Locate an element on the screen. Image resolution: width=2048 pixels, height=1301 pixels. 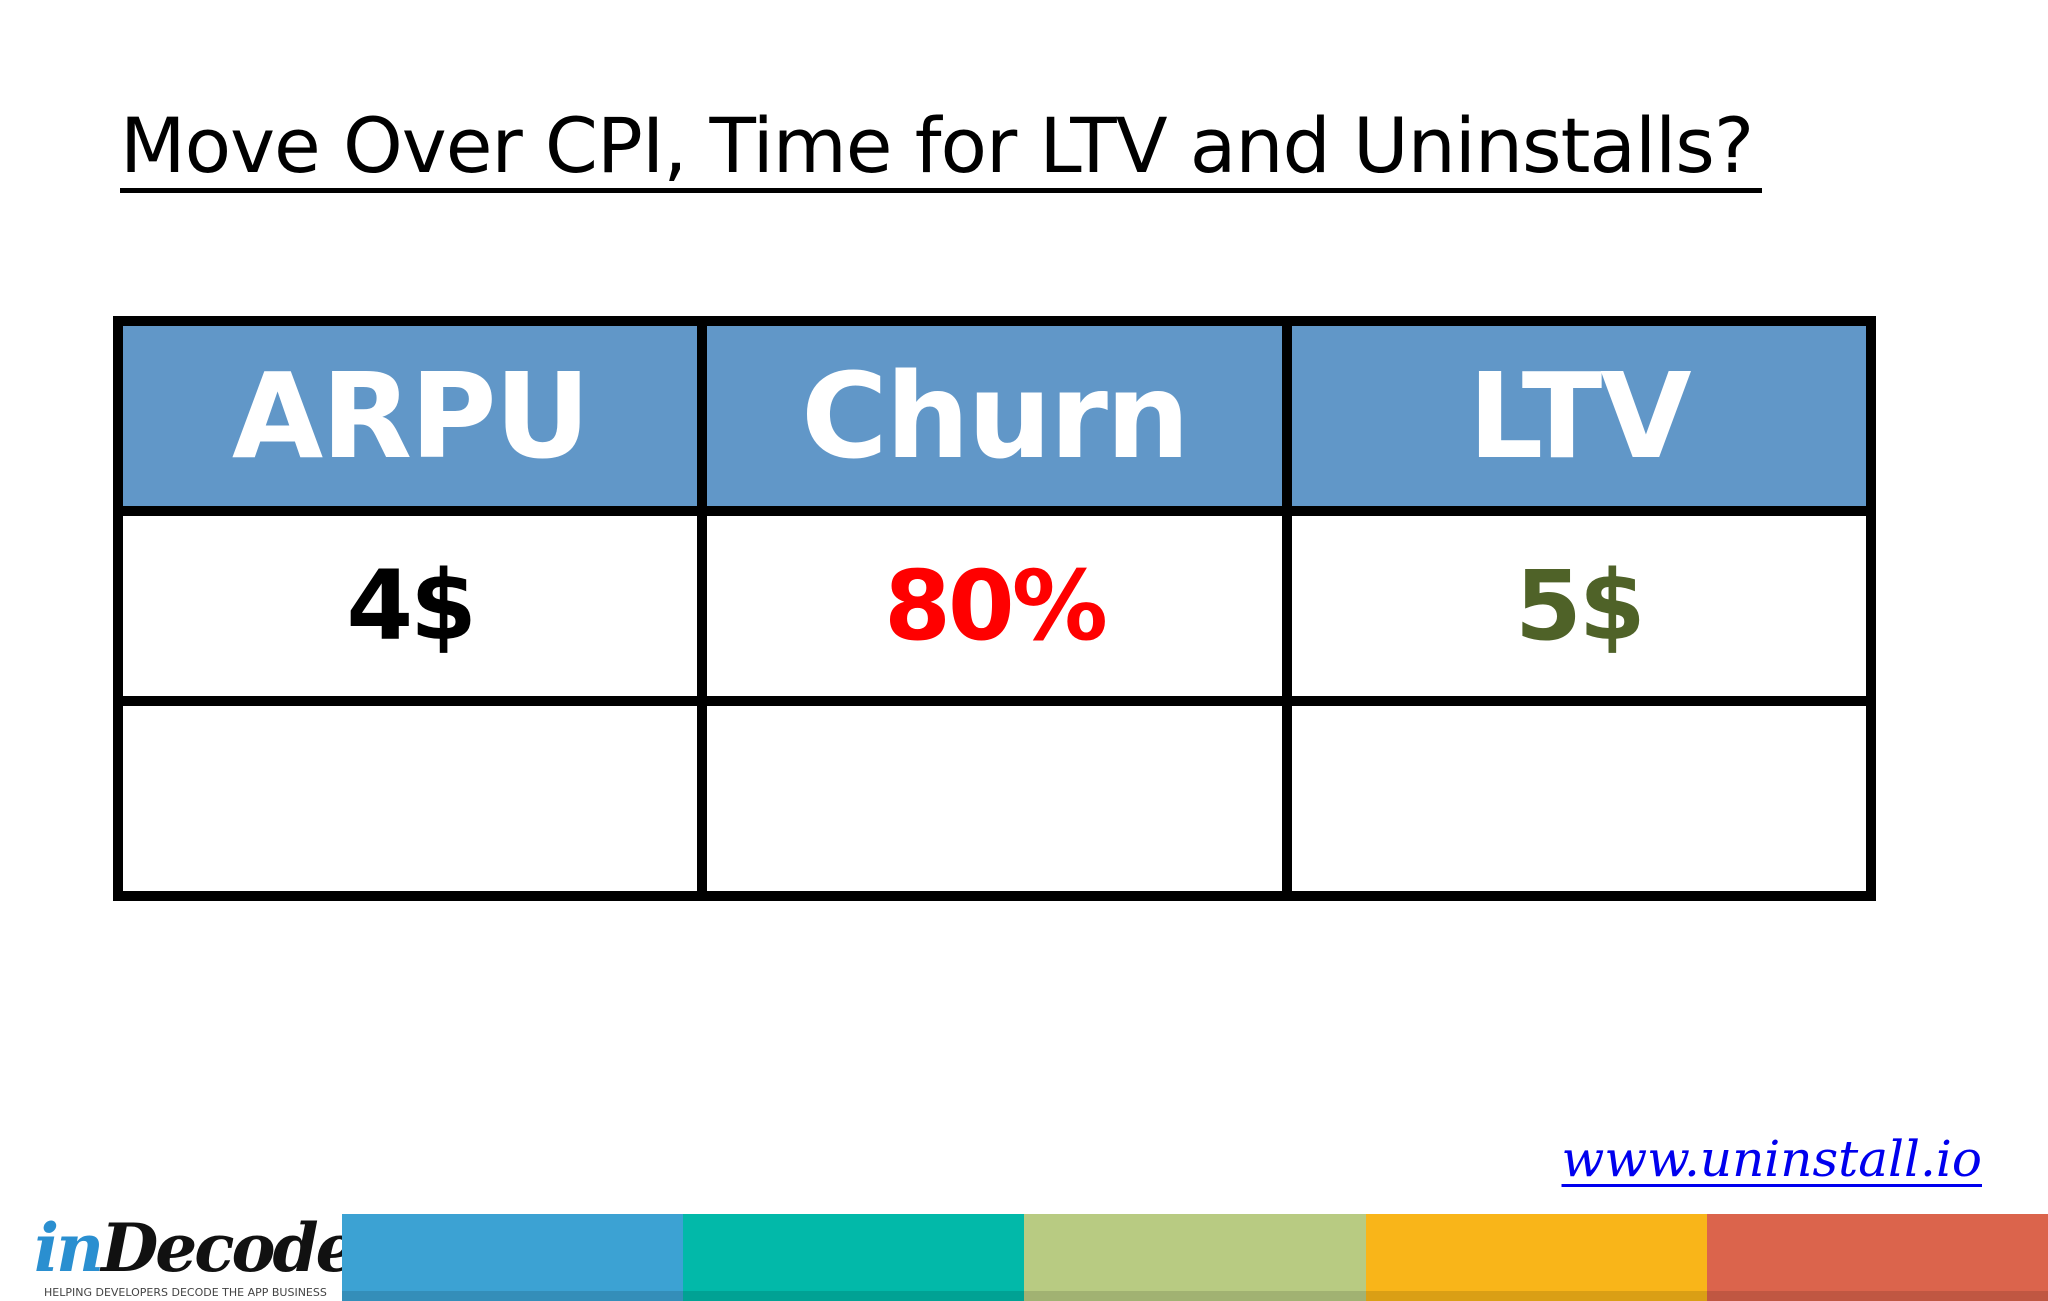
header-cell-ltv: LTV is located at coordinates (1579, 416).